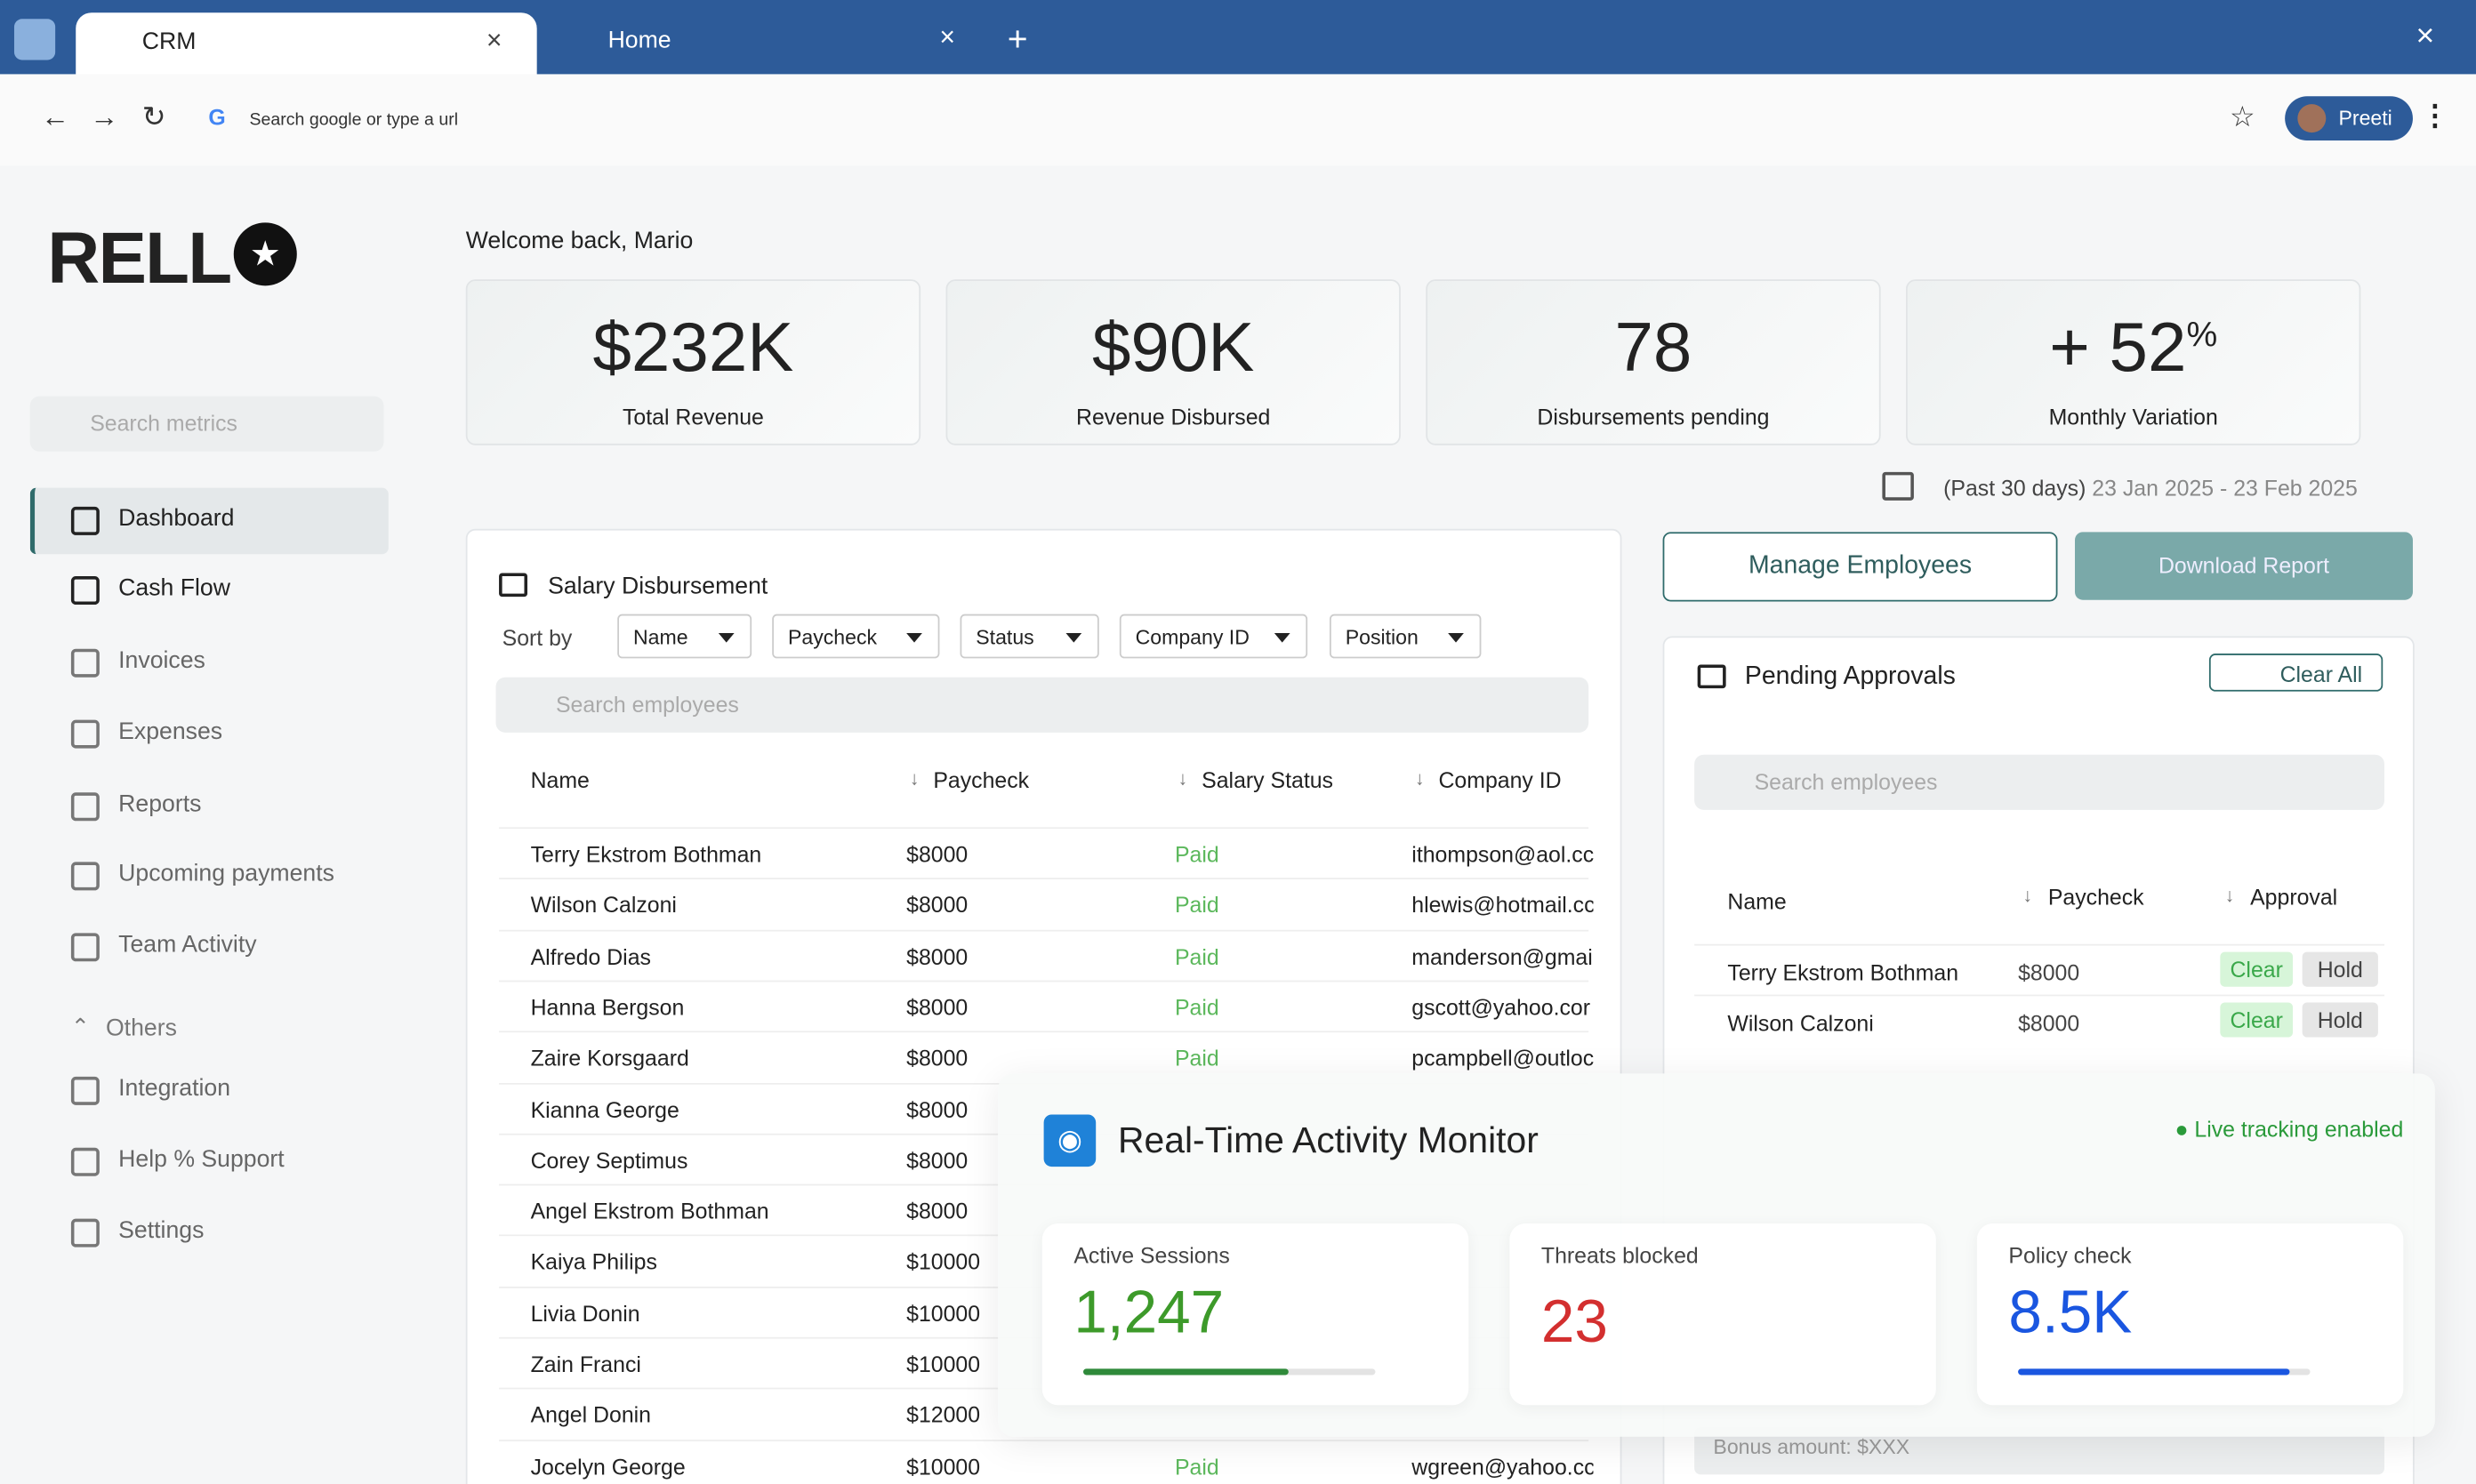  Describe the element at coordinates (2040, 782) in the screenshot. I see `approvals-search: Search employees` at that location.